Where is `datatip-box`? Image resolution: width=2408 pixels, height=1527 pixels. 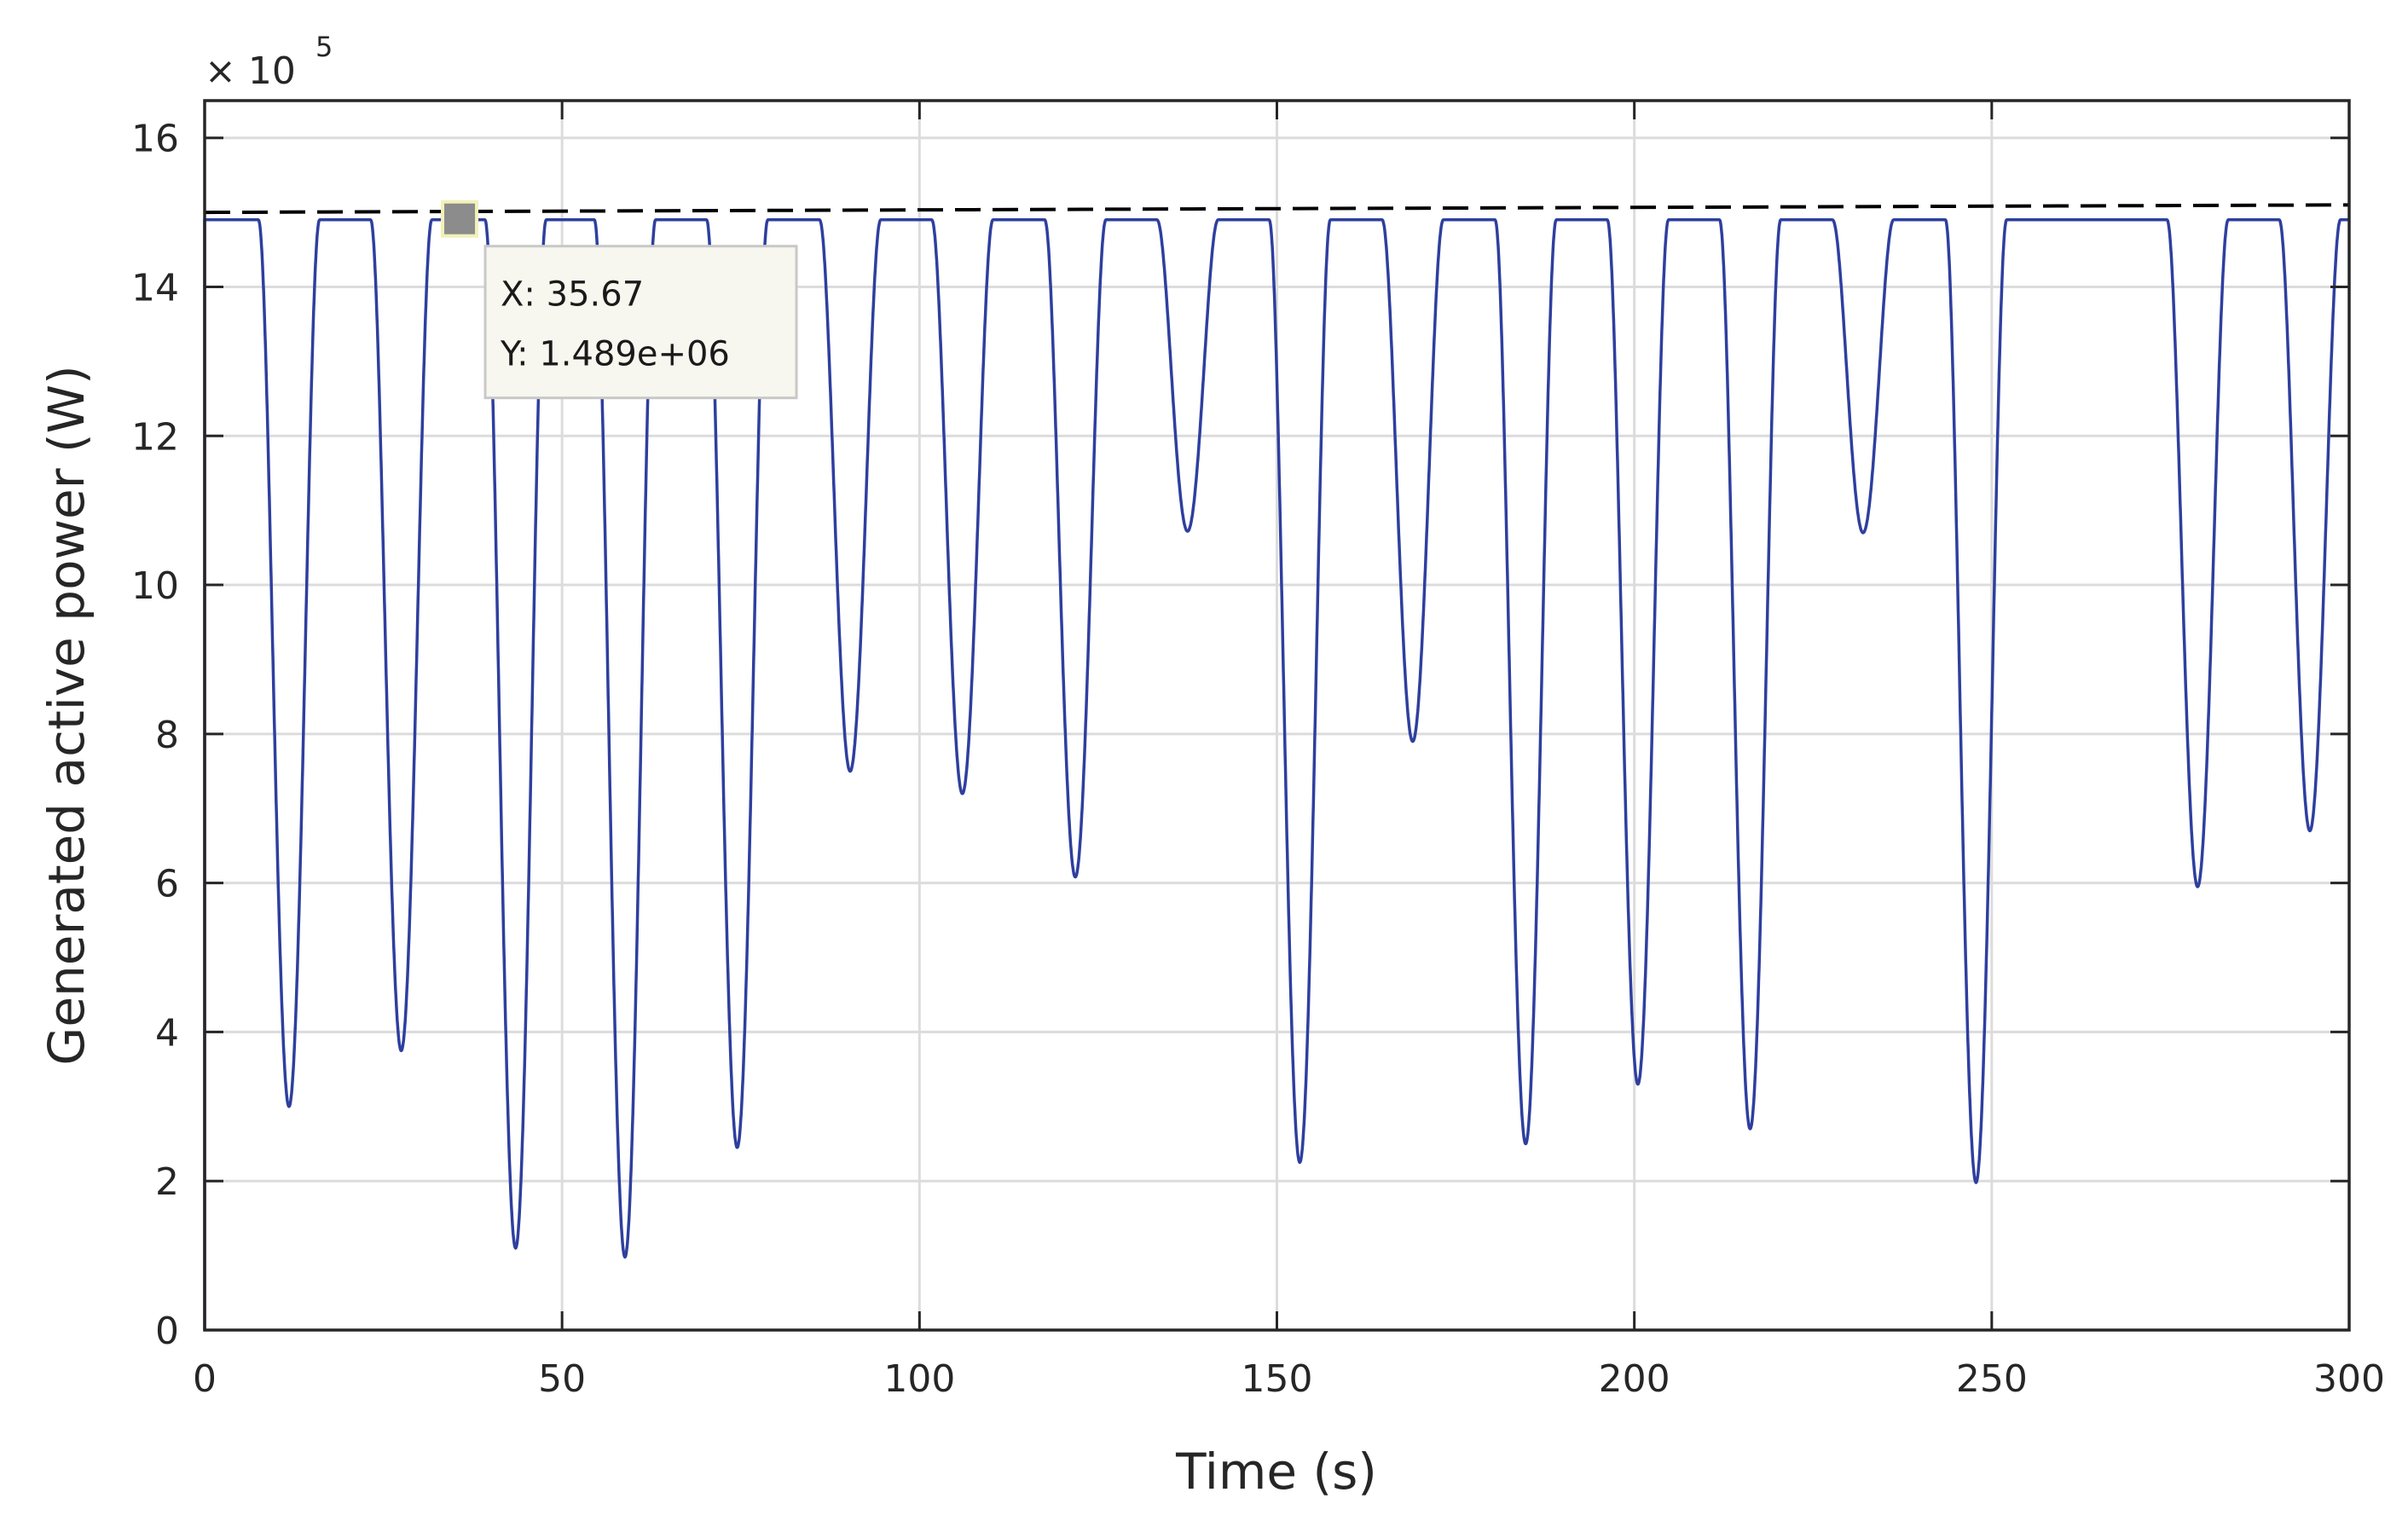 datatip-box is located at coordinates (640, 322).